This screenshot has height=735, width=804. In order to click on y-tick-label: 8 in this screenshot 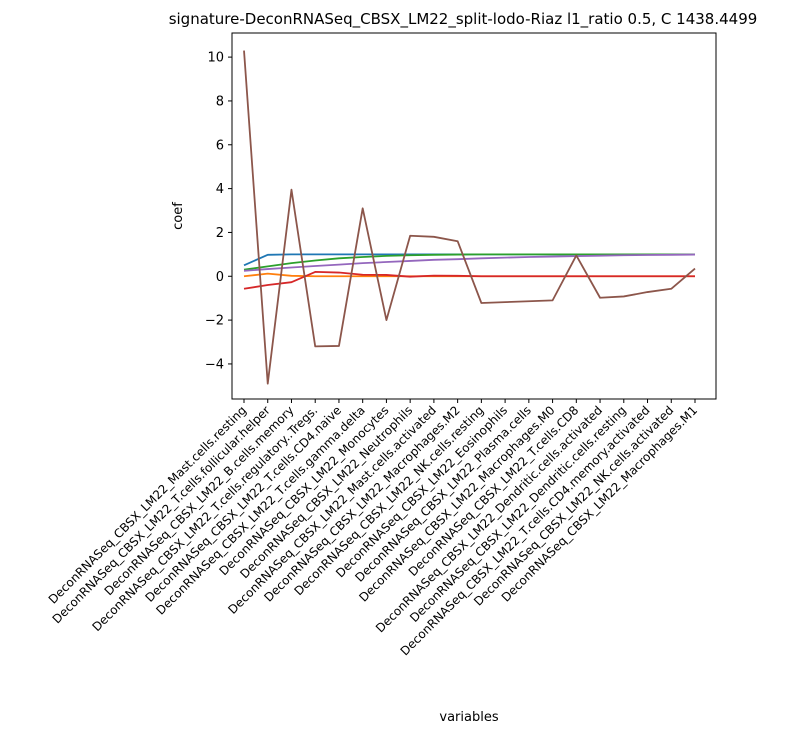, I will do `click(220, 101)`.